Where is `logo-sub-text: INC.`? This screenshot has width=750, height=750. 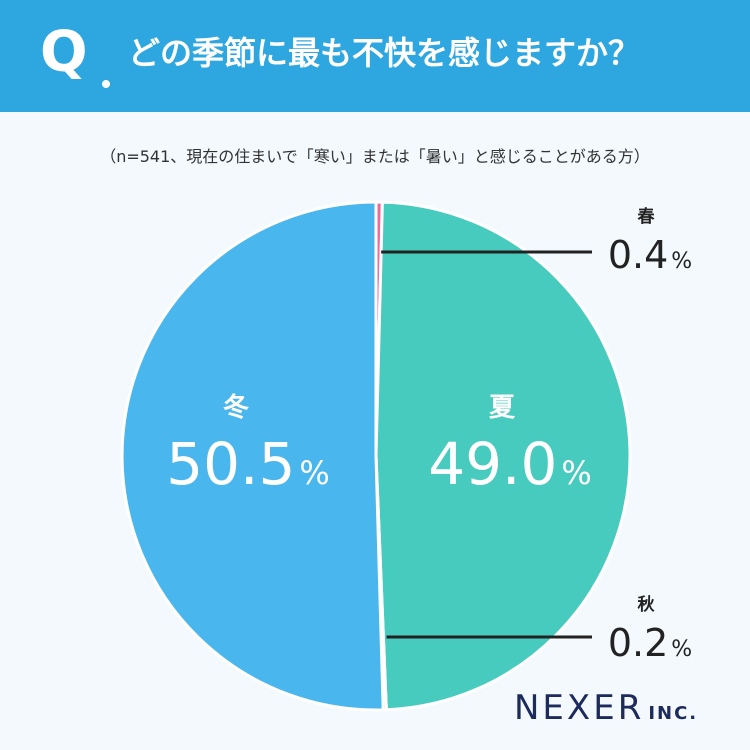 logo-sub-text: INC. is located at coordinates (673, 713).